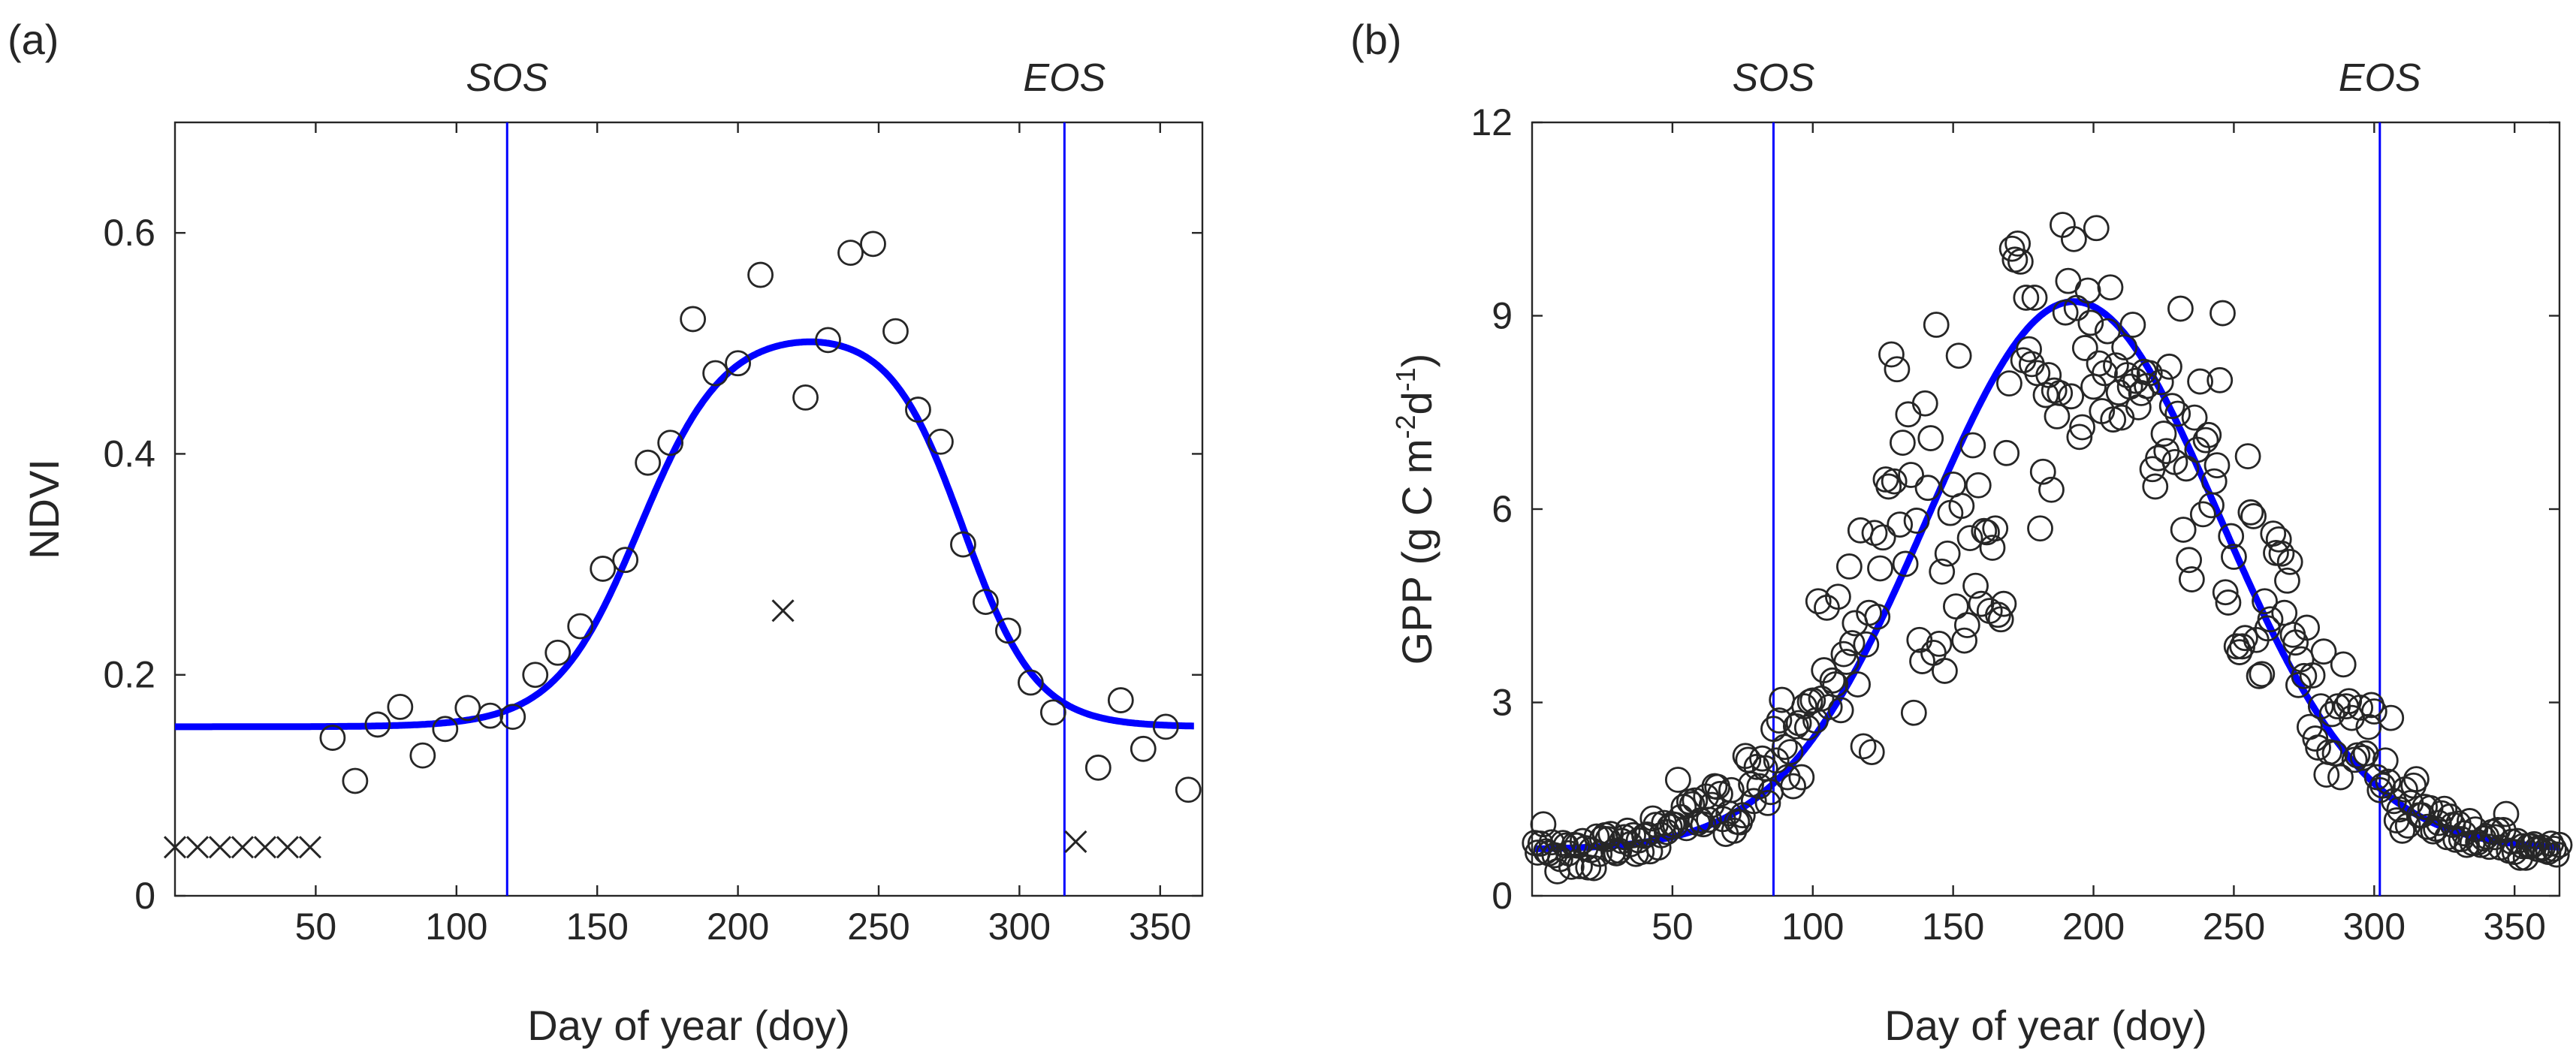 This screenshot has height=1061, width=2576. I want to click on event-label-eos: EOS, so click(1064, 78).